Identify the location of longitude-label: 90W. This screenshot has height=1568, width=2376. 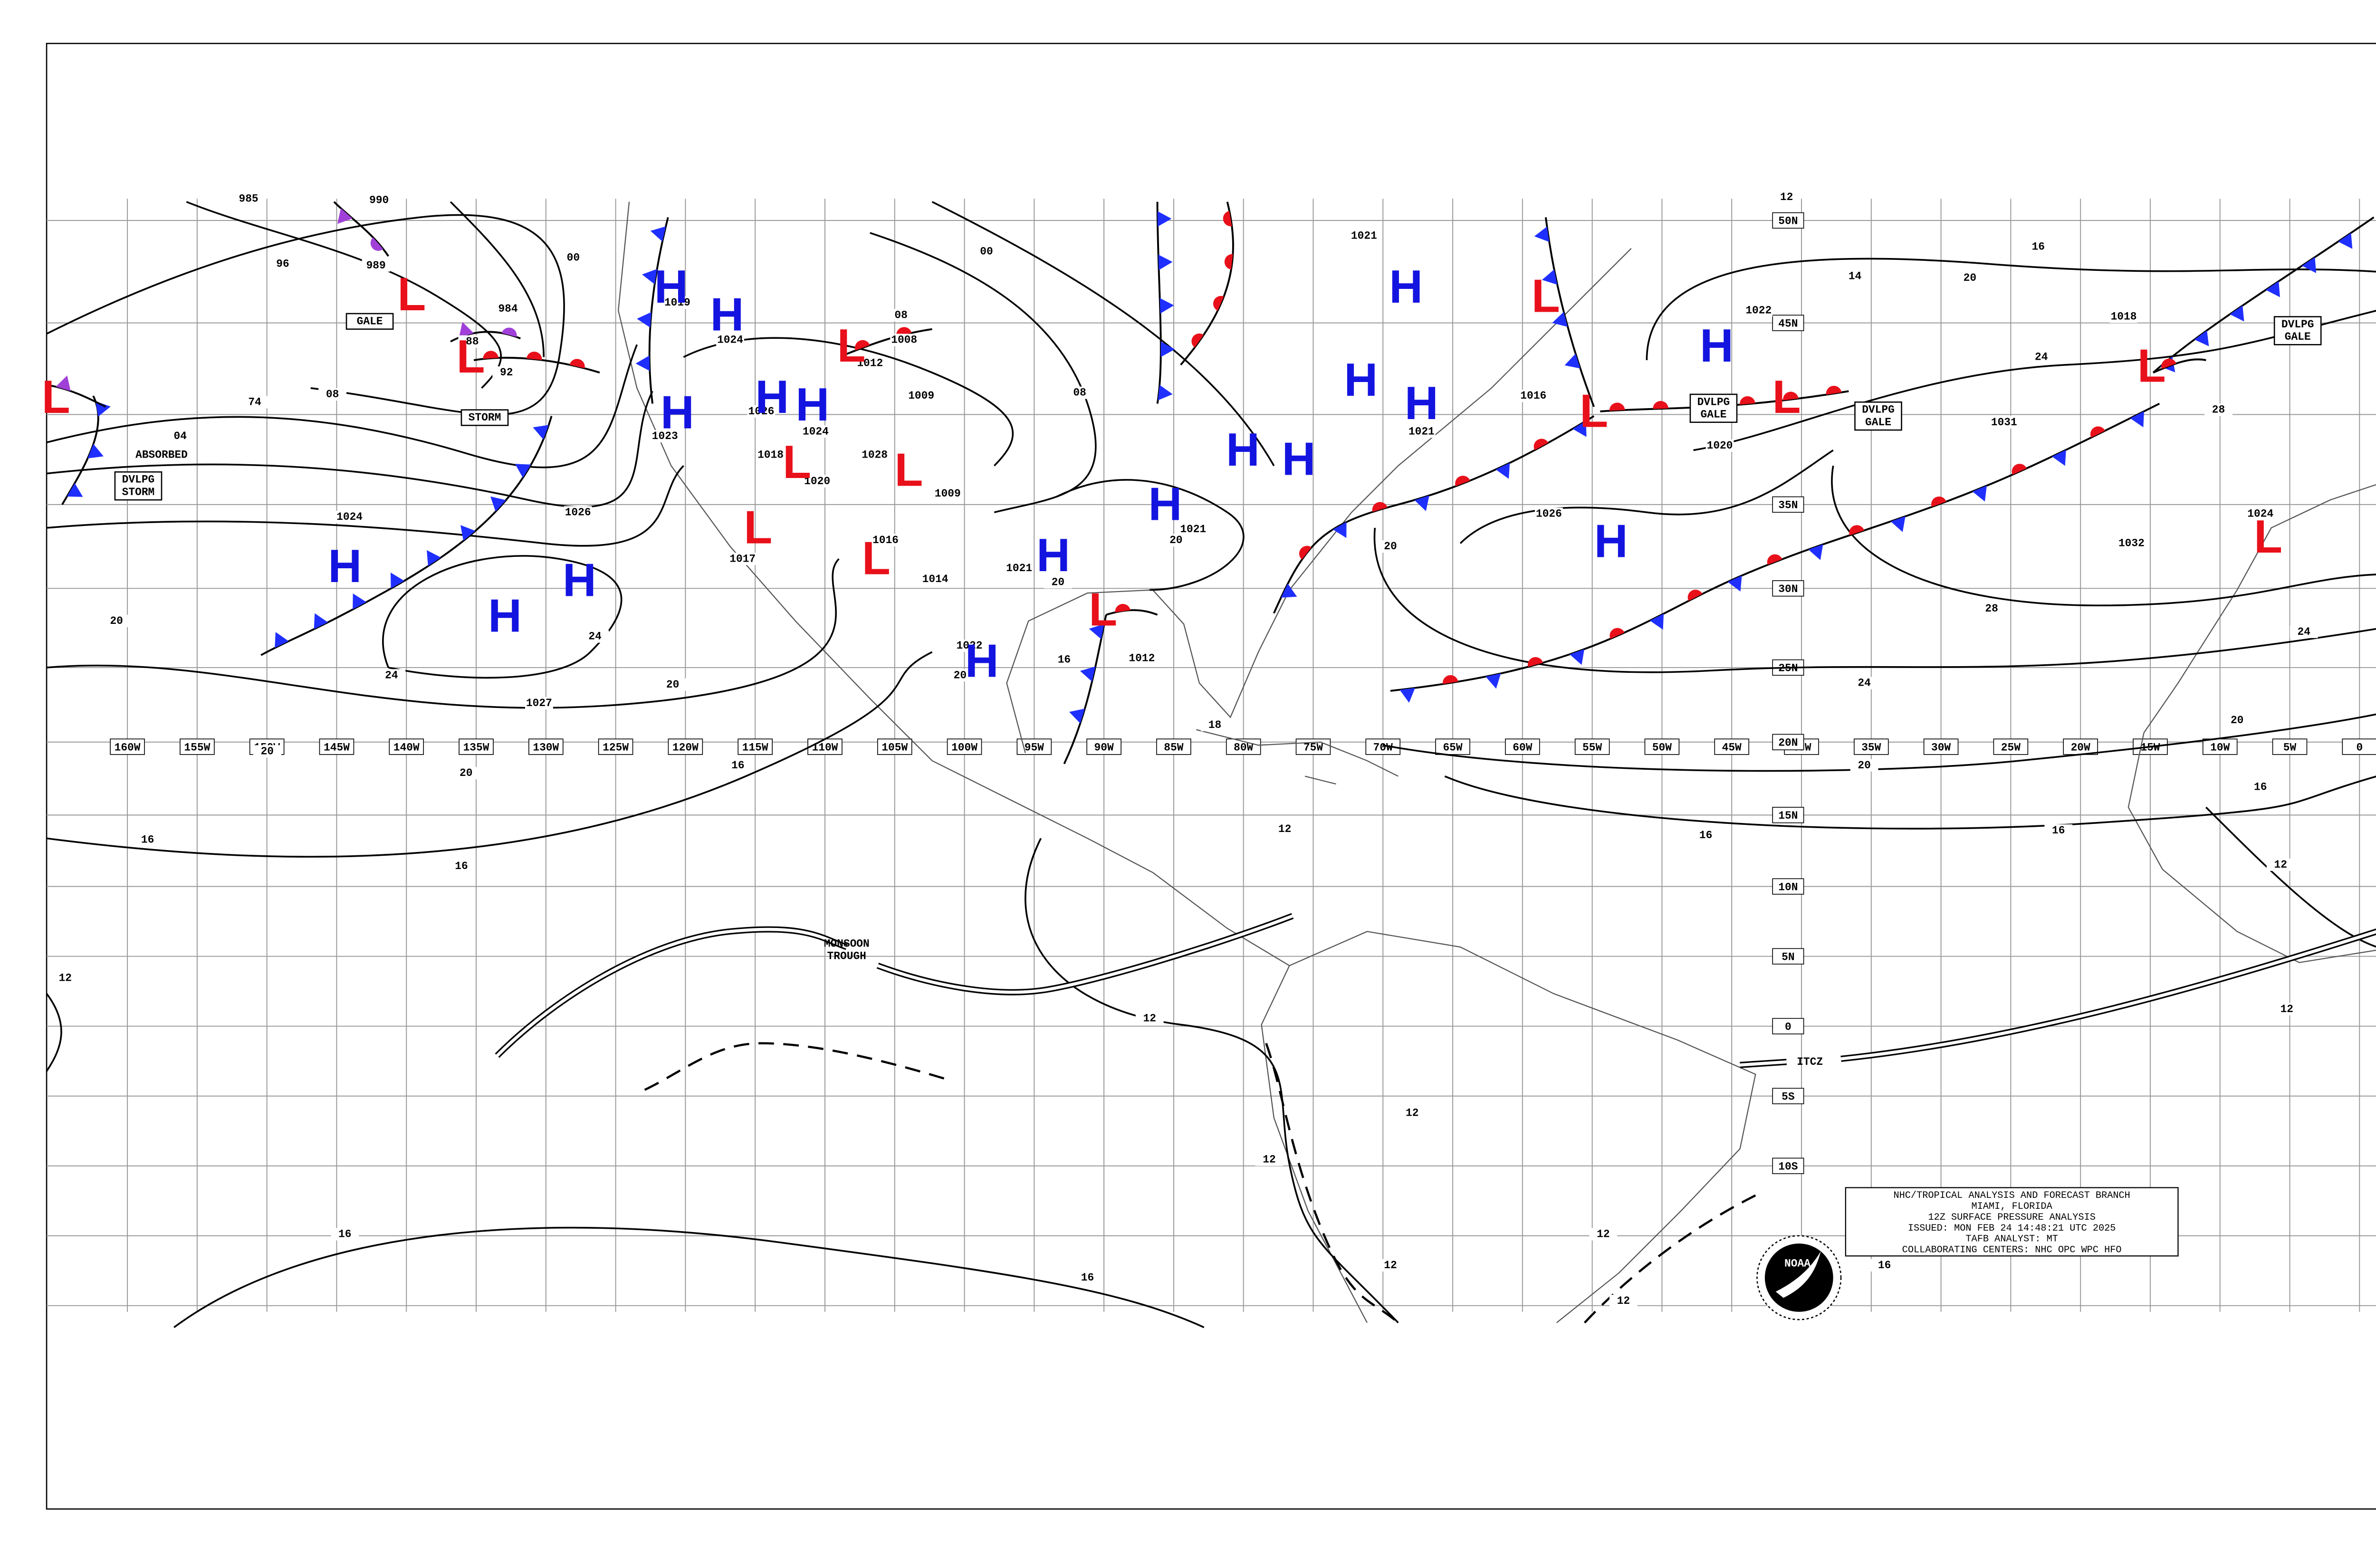
(1104, 748).